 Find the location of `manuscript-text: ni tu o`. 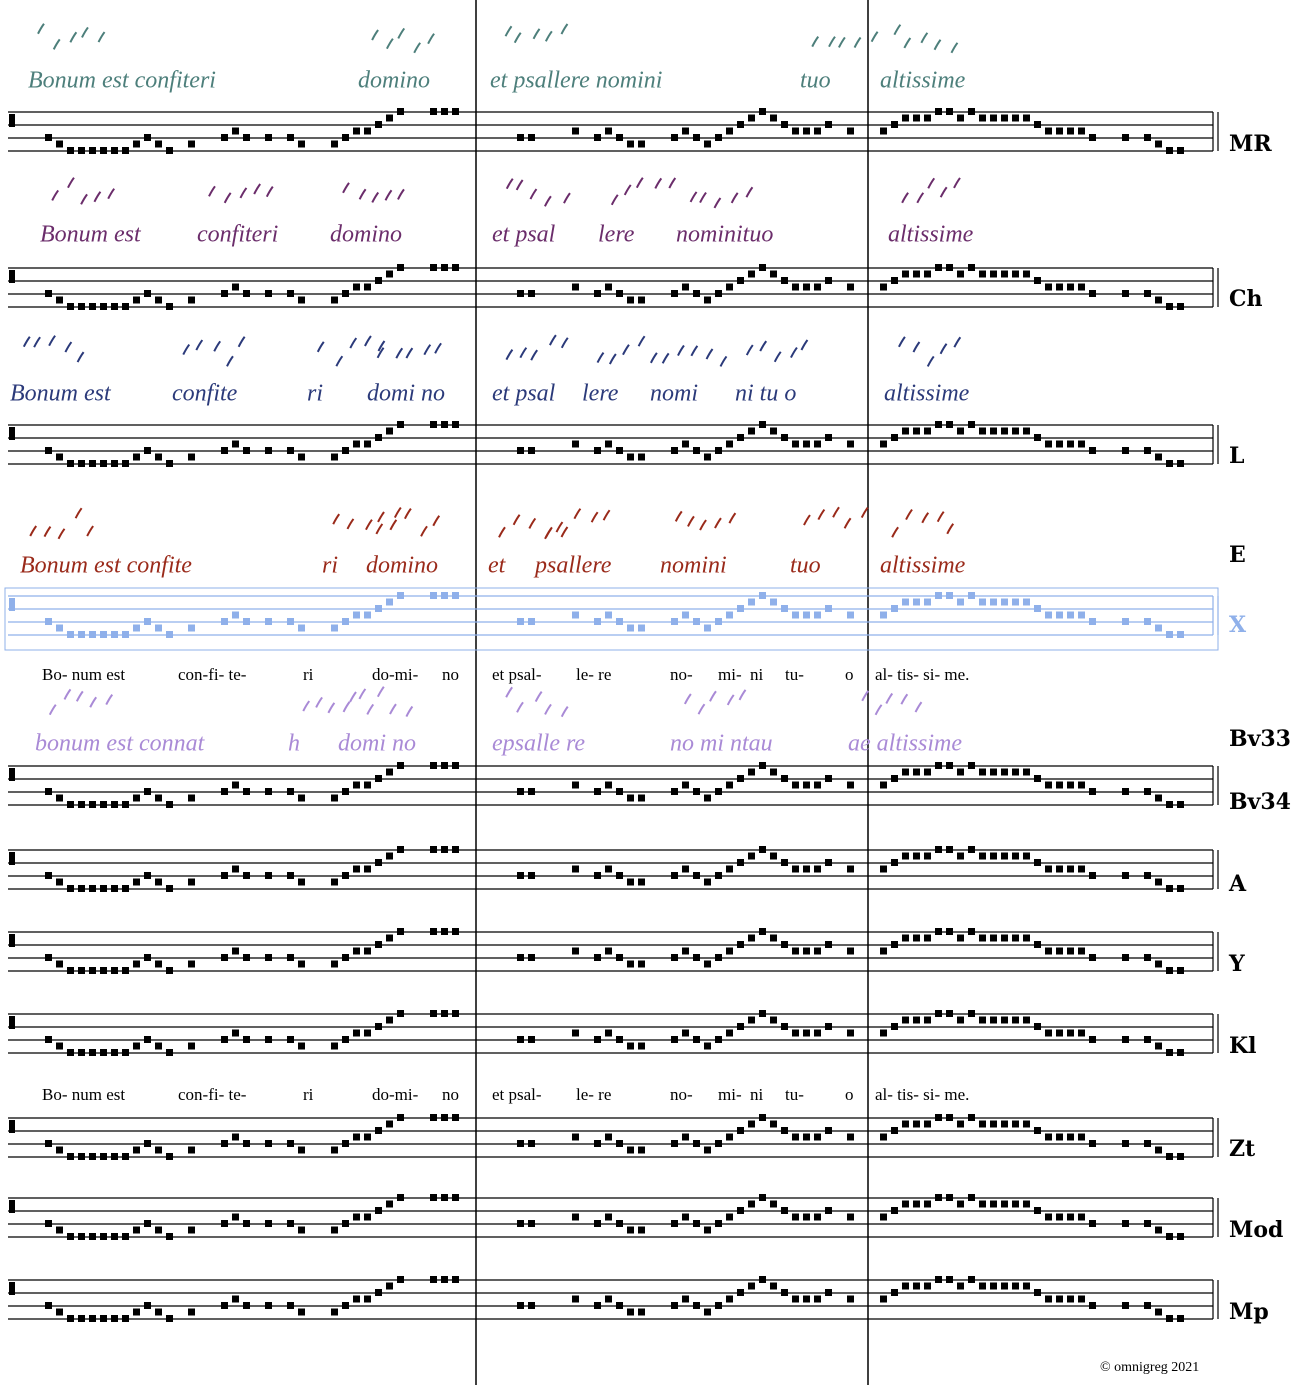

manuscript-text: ni tu o is located at coordinates (765, 394).